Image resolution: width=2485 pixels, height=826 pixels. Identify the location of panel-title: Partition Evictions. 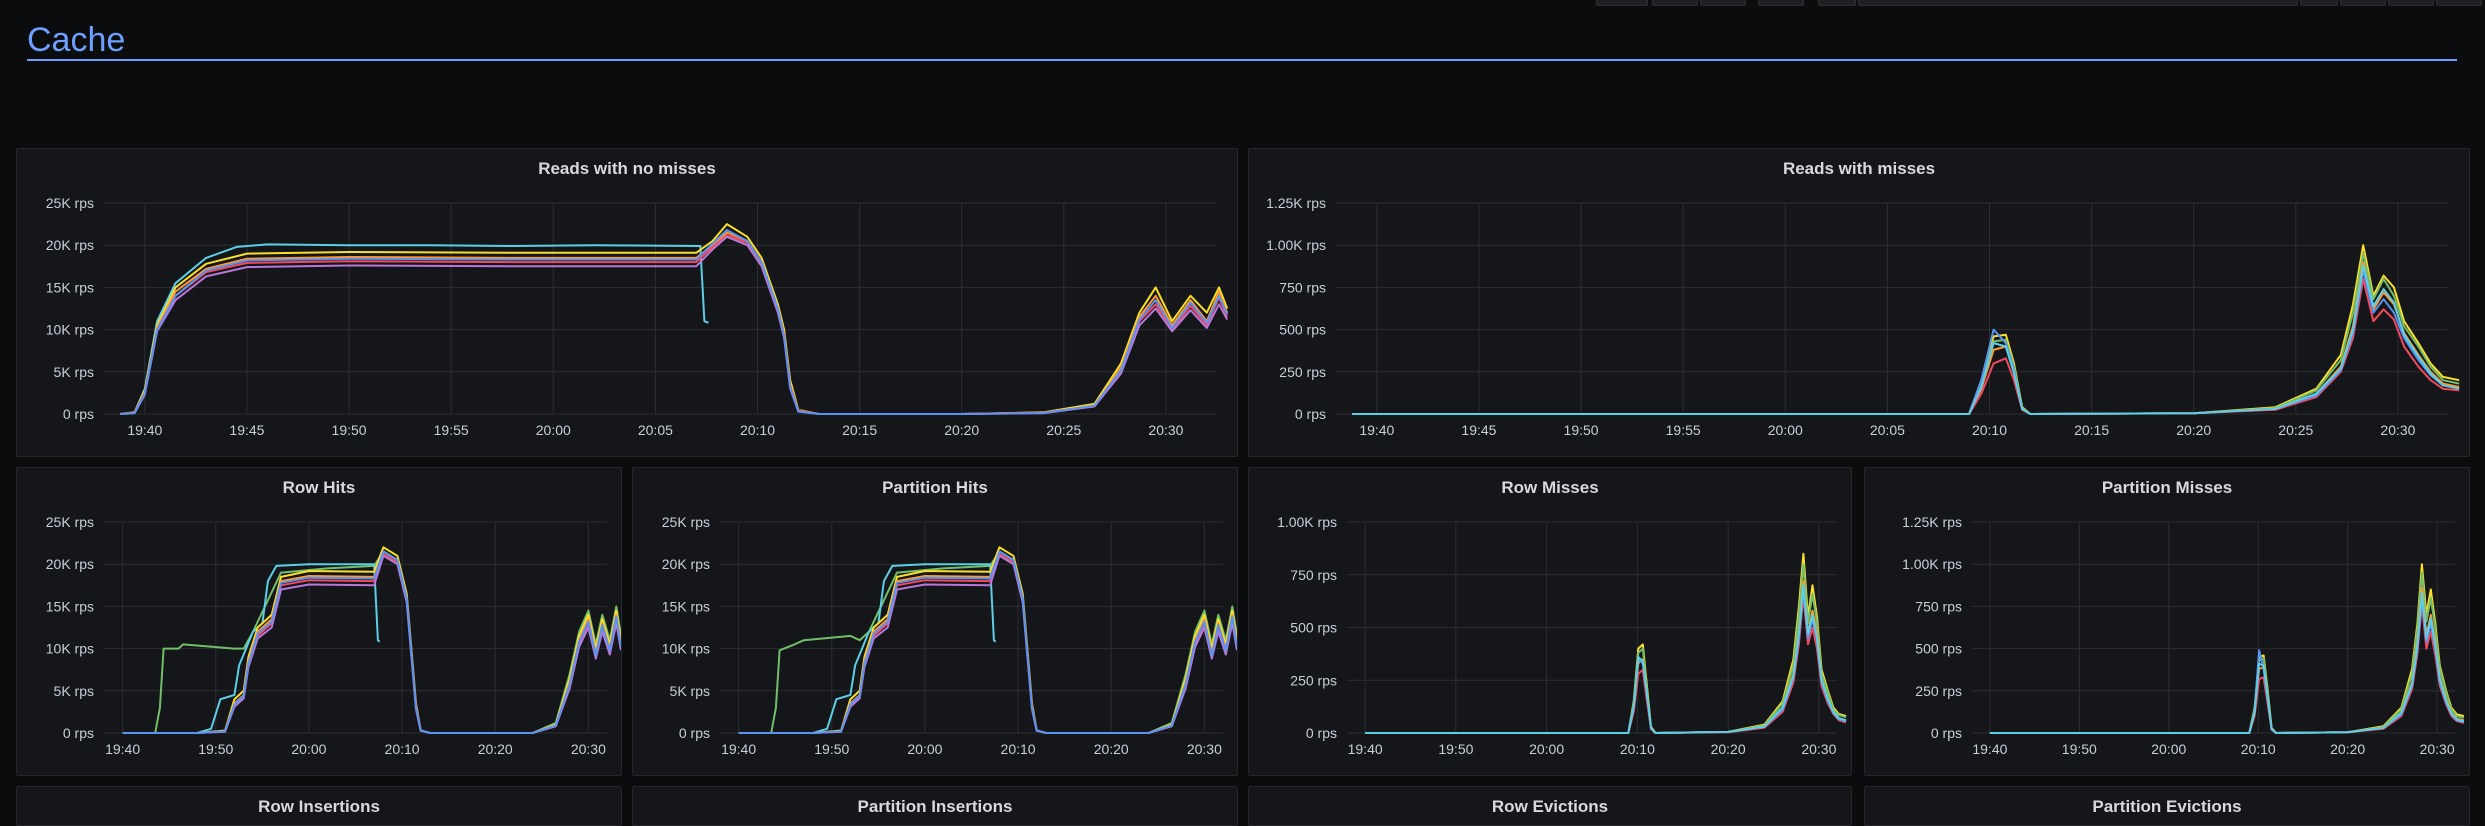
(2167, 806).